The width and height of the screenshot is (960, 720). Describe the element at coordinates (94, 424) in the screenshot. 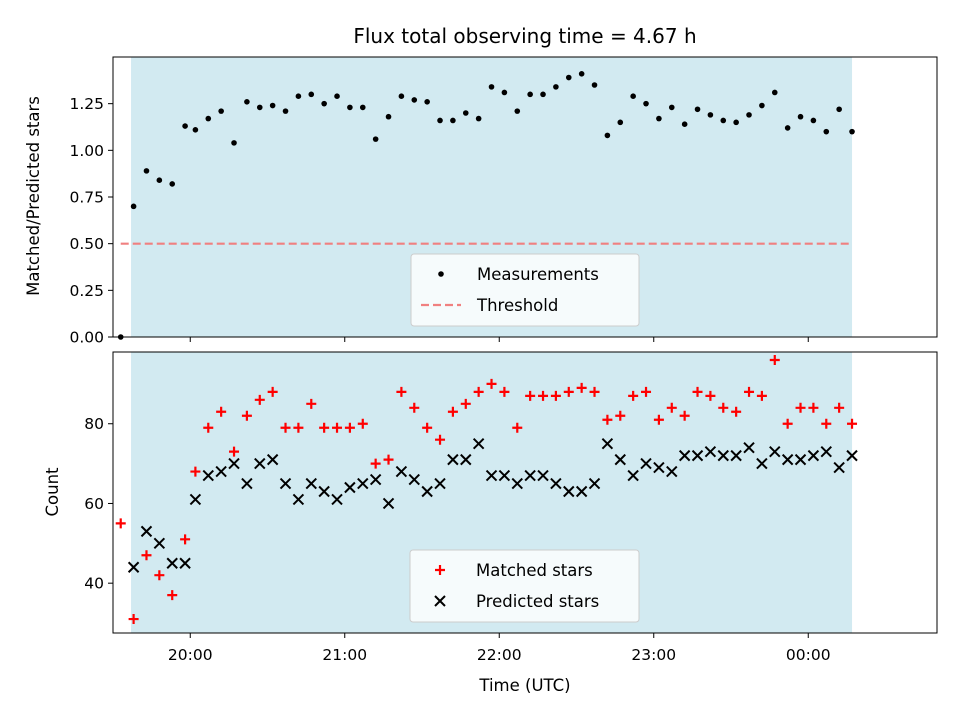

I see `bottom-y-tick-label: 80` at that location.